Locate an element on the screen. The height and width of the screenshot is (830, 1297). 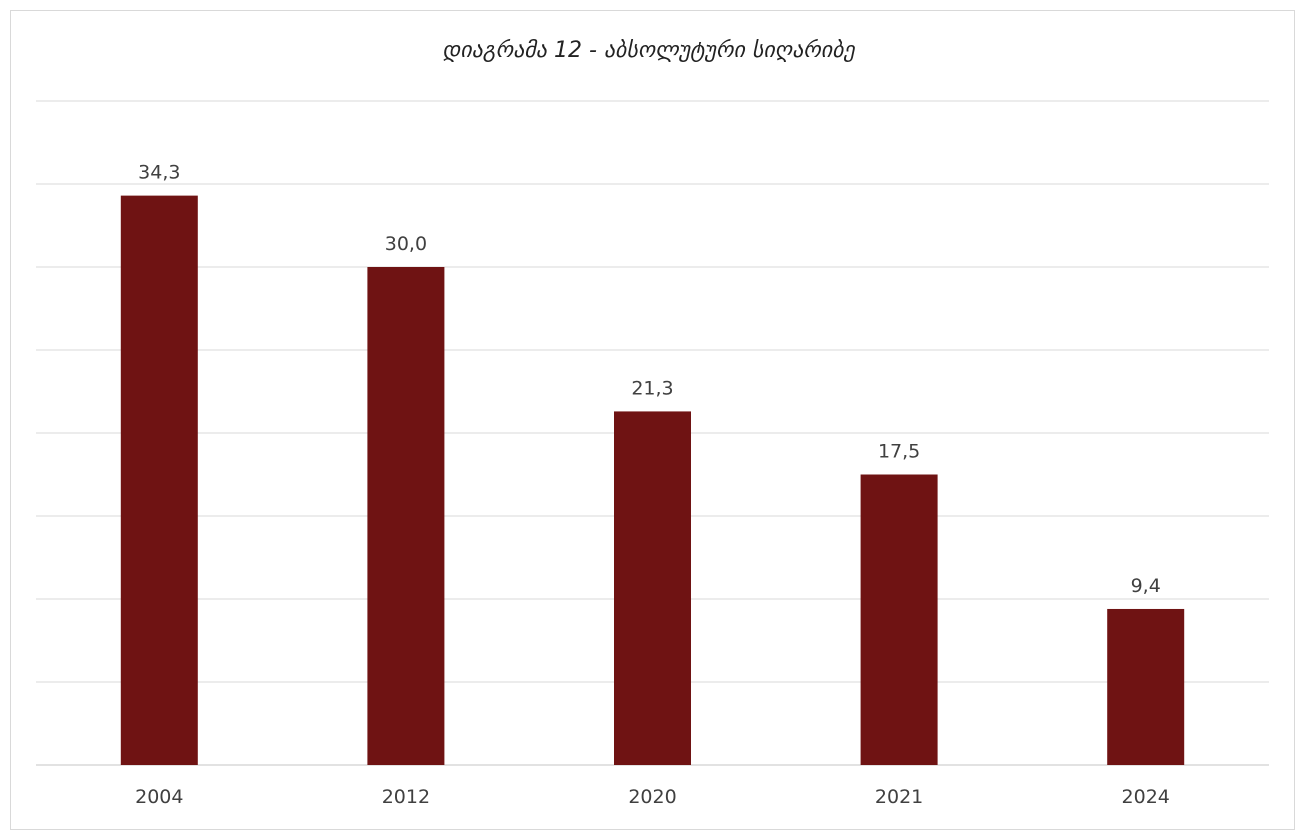
bar-2021 is located at coordinates (899, 619).